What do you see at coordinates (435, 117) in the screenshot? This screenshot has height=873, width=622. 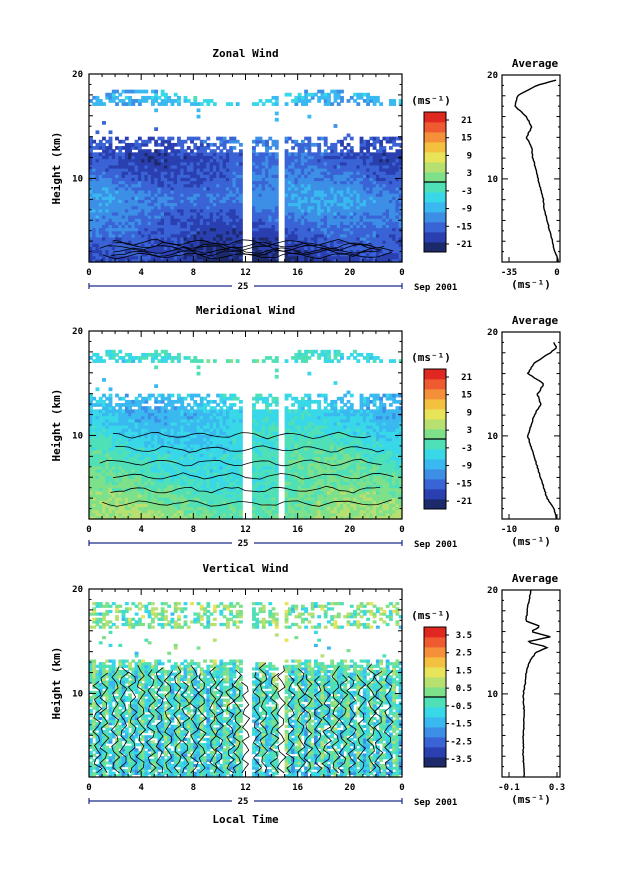 I see `colorbar-swatch` at bounding box center [435, 117].